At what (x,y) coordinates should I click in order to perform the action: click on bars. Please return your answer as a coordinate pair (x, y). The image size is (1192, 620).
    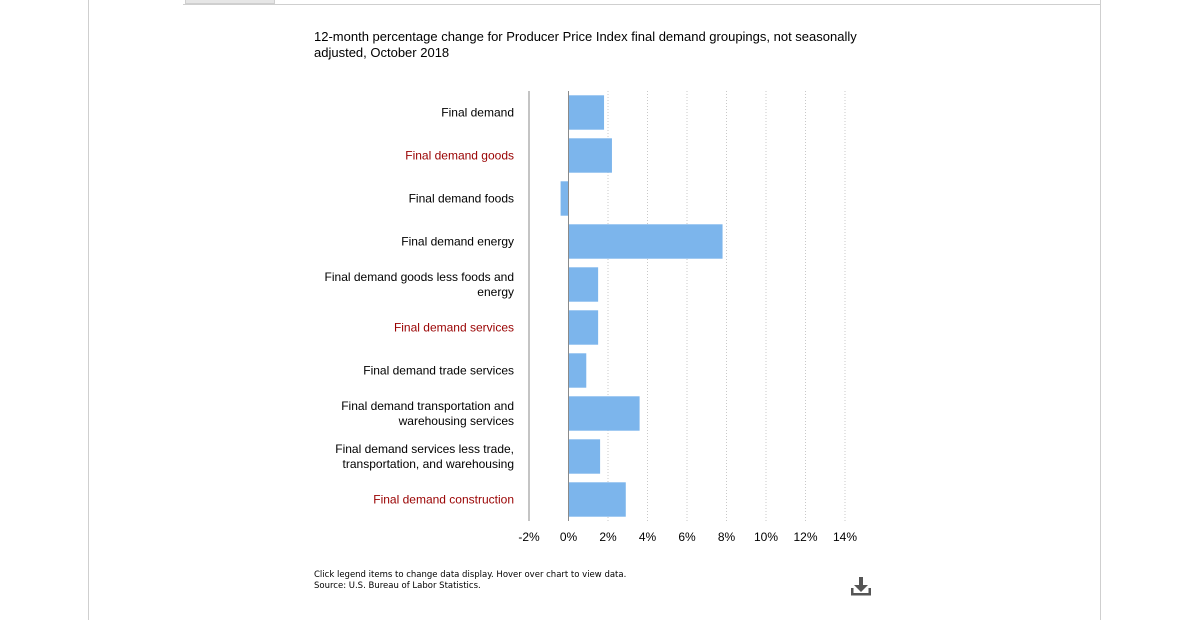
    Looking at the image, I should click on (641, 306).